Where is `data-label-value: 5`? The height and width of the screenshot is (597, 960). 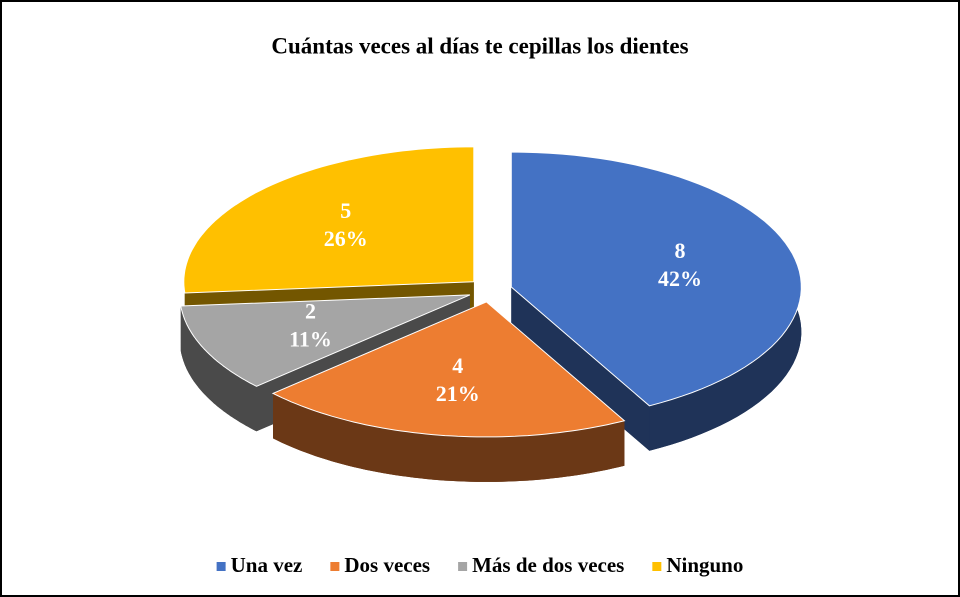 data-label-value: 5 is located at coordinates (345, 210).